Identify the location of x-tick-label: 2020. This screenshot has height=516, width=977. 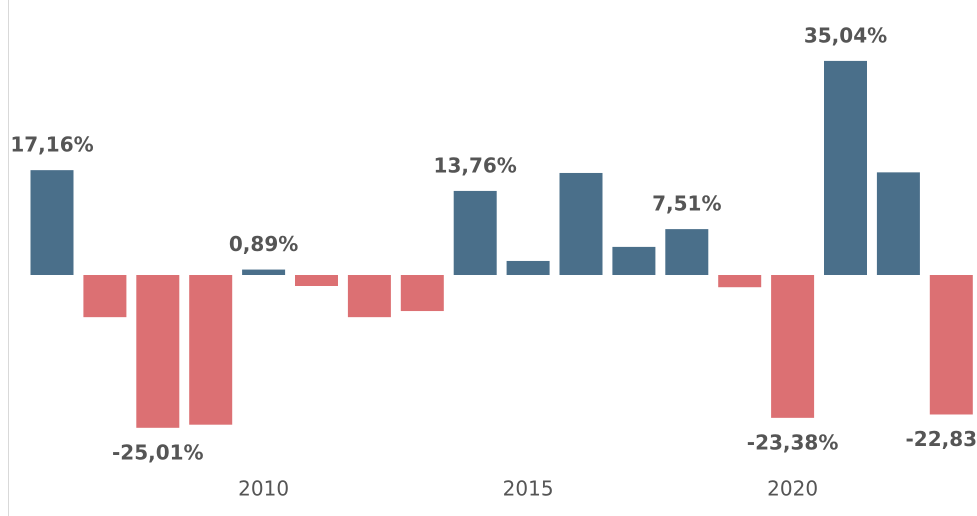
(792, 489).